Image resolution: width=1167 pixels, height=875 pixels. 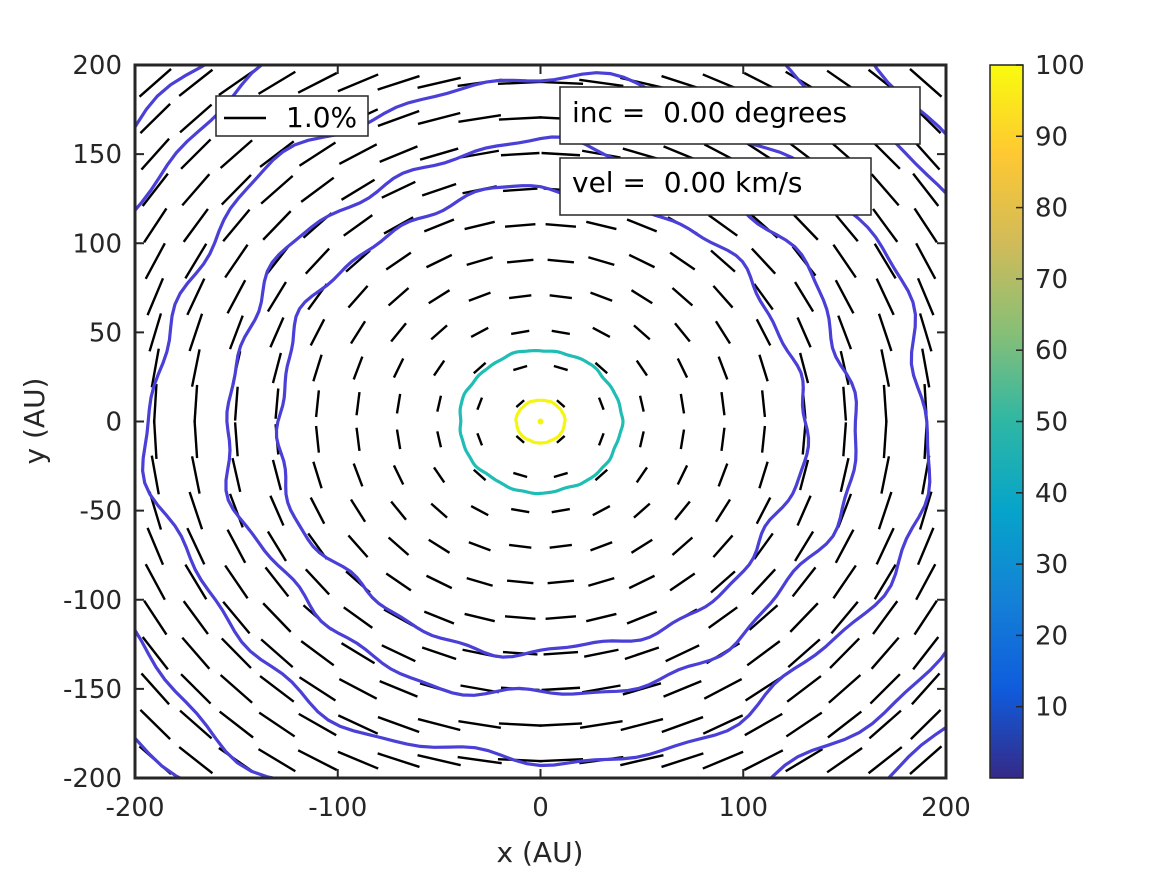 I want to click on colorbar-tick-label: 70, so click(x=1051, y=280).